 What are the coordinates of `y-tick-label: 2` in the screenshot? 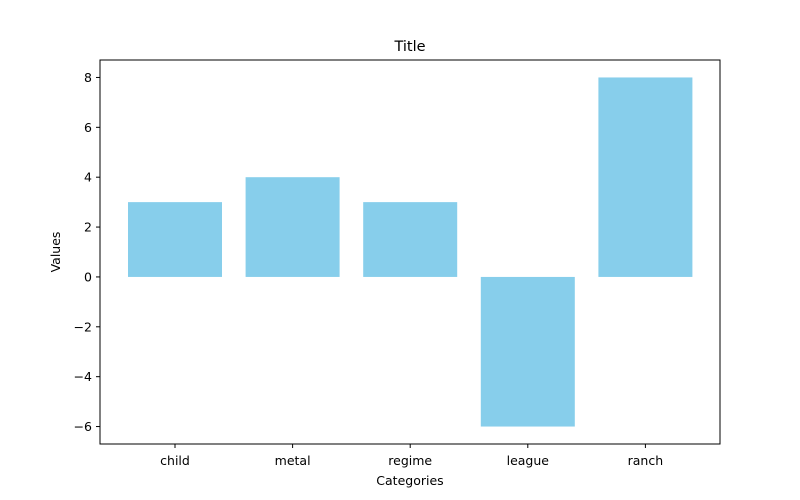 It's located at (88, 227).